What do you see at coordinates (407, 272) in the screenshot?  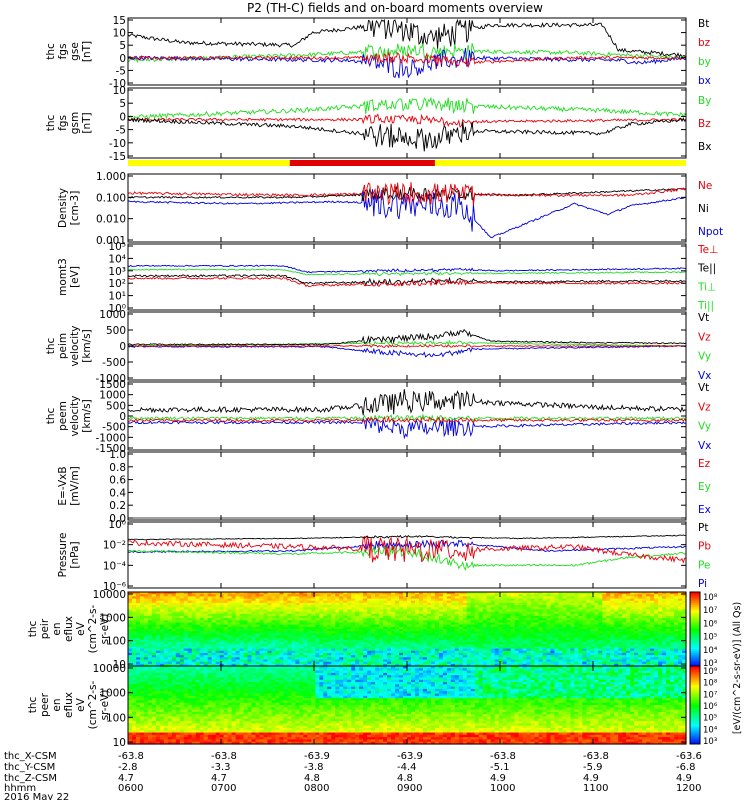 I see `series-line` at bounding box center [407, 272].